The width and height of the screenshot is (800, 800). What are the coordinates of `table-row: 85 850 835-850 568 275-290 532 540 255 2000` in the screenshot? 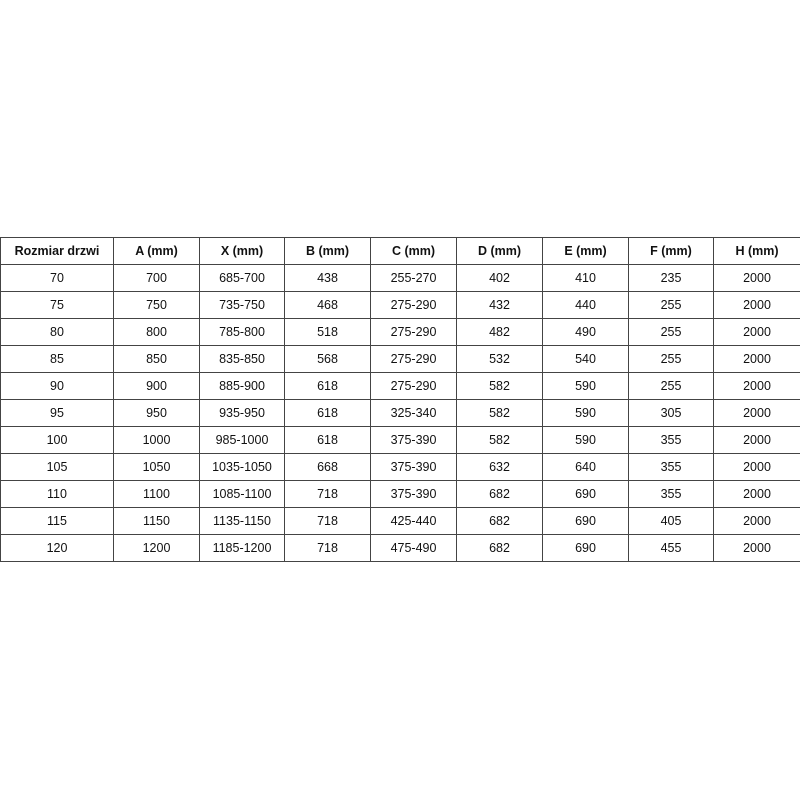 It's located at (400, 359).